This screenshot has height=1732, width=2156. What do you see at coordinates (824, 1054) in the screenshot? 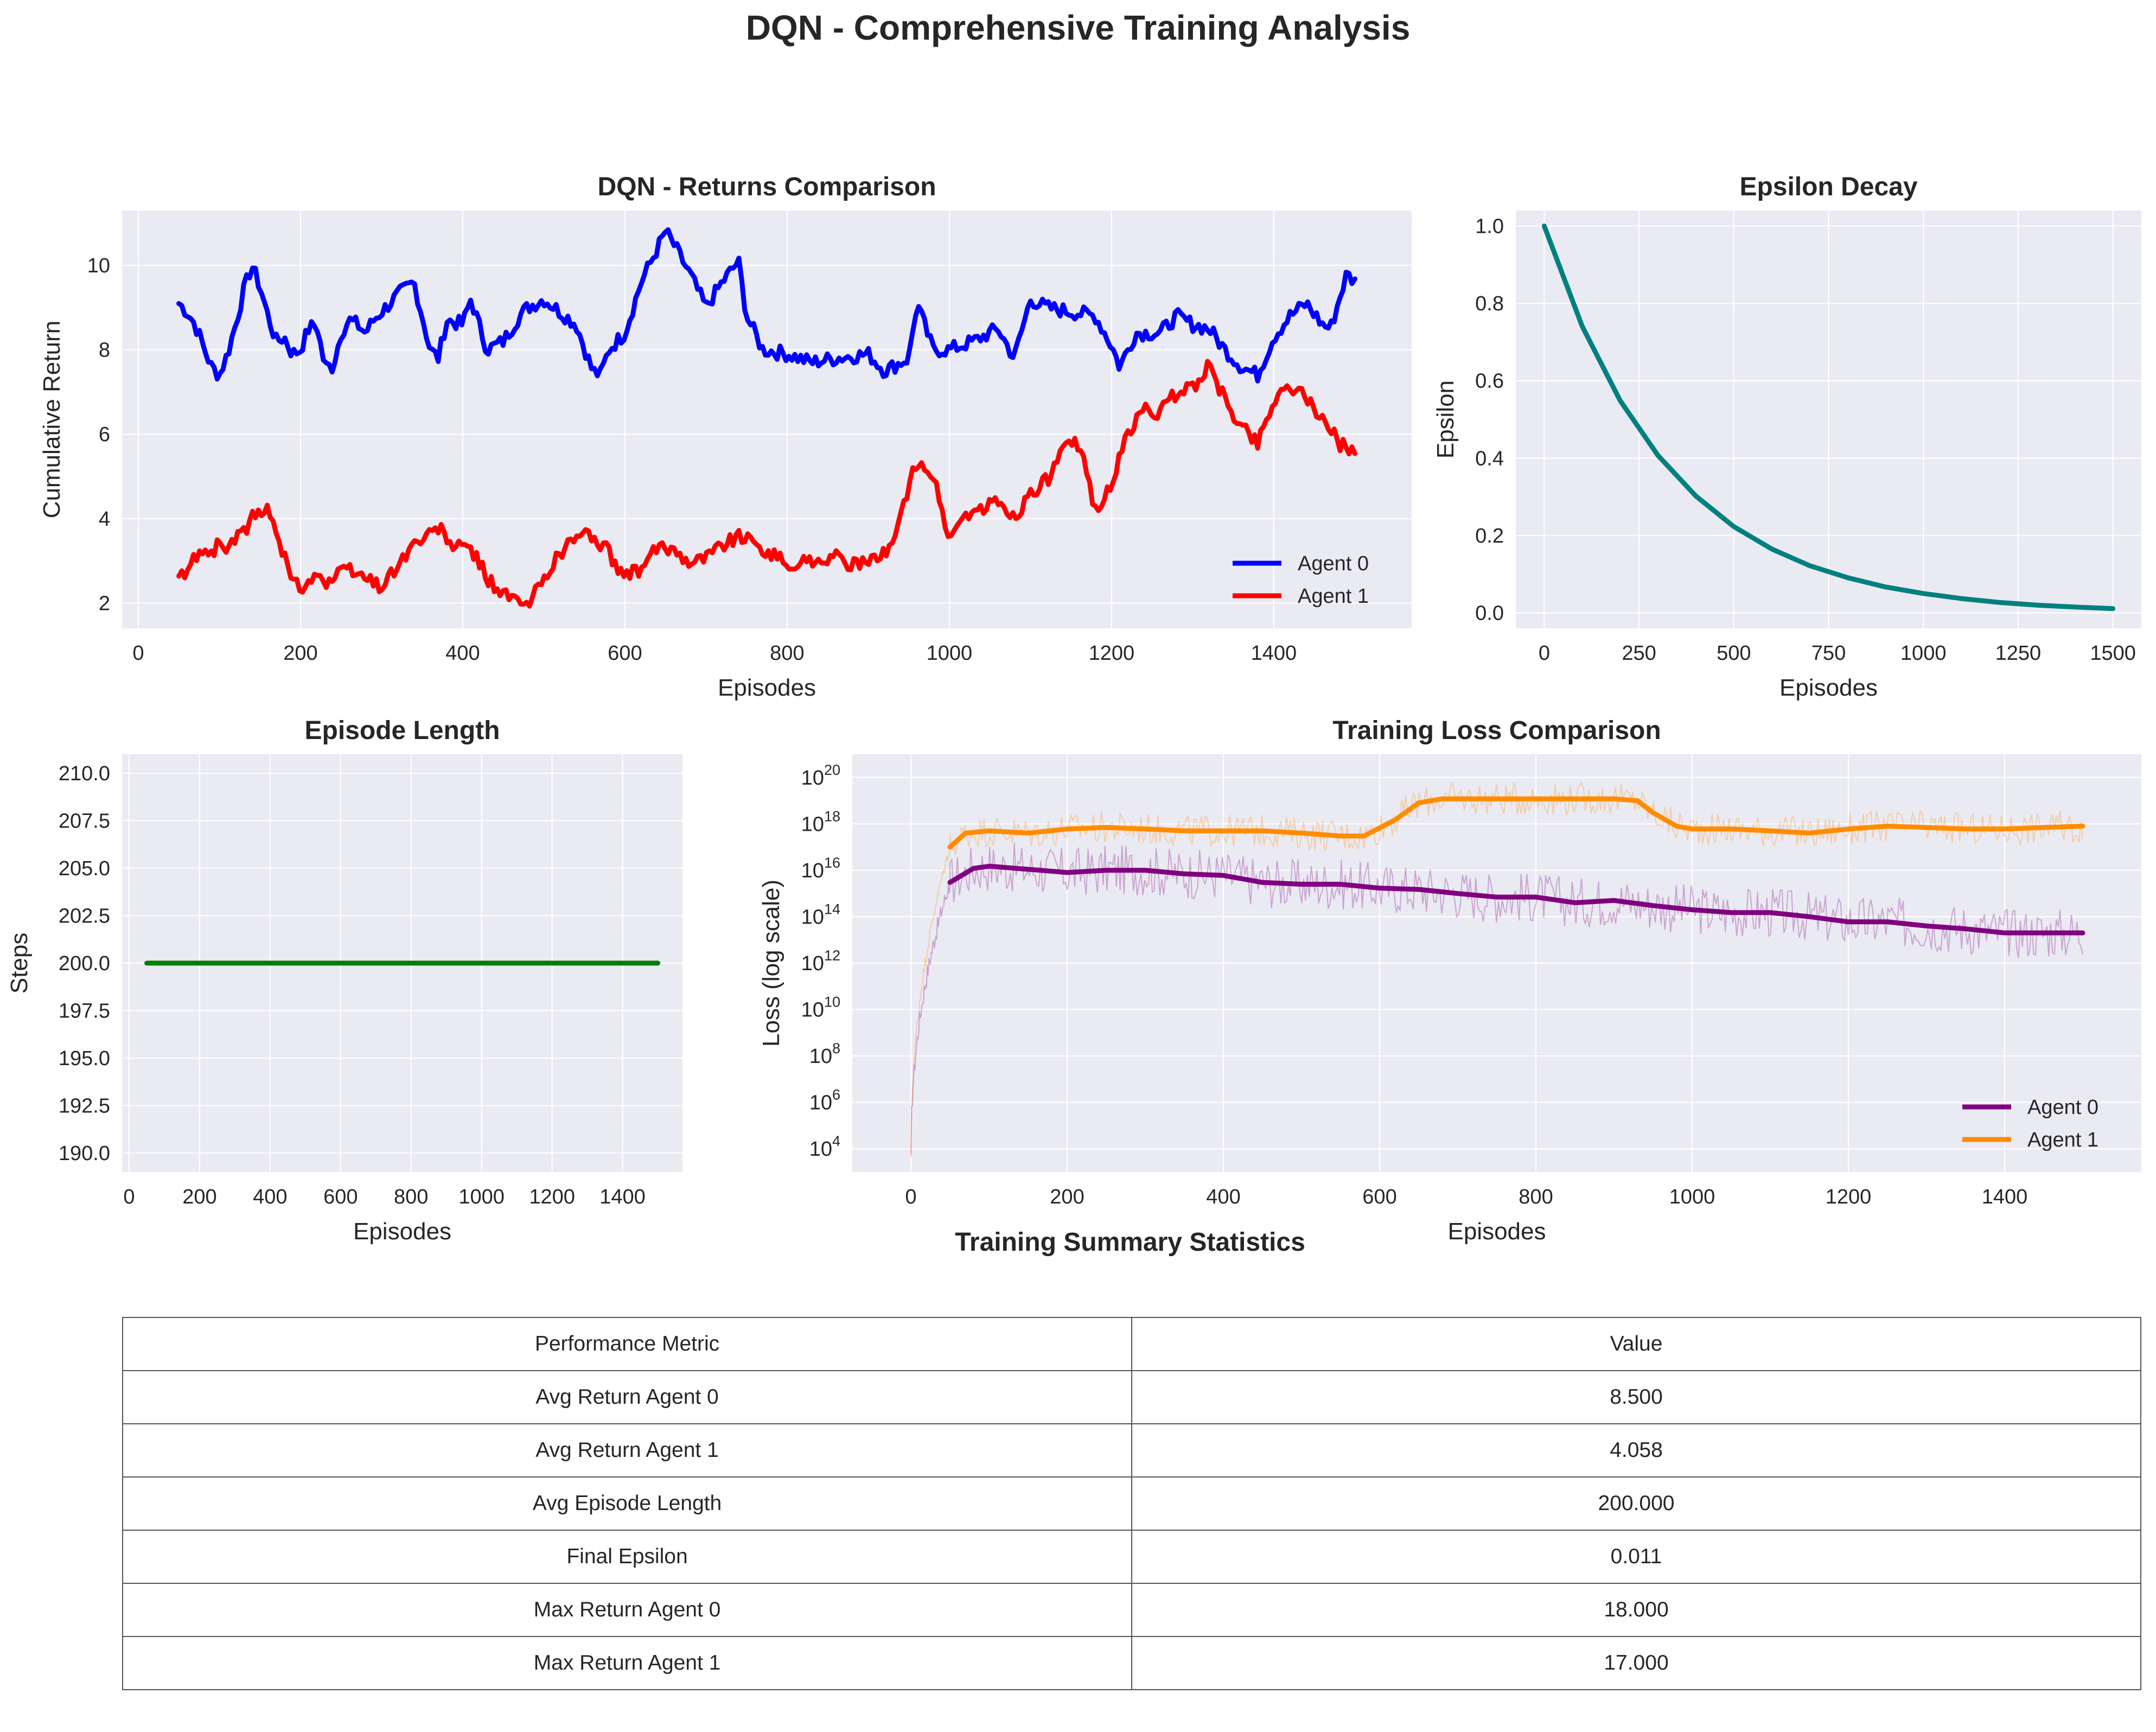
I see `y-tick-label: 10⁸` at bounding box center [824, 1054].